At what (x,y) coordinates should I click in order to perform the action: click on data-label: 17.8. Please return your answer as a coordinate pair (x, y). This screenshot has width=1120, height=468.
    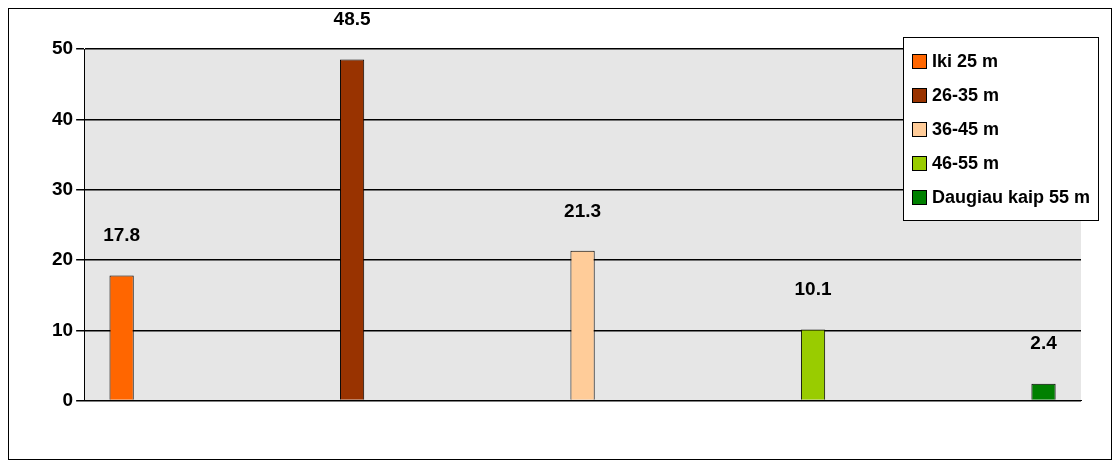
    Looking at the image, I should click on (122, 235).